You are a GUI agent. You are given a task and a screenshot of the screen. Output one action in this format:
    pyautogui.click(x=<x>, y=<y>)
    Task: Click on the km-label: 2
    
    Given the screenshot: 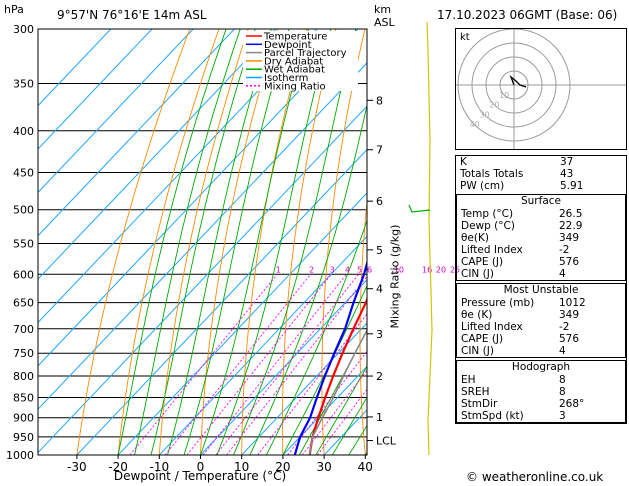 What is the action you would take?
    pyautogui.click(x=379, y=376)
    